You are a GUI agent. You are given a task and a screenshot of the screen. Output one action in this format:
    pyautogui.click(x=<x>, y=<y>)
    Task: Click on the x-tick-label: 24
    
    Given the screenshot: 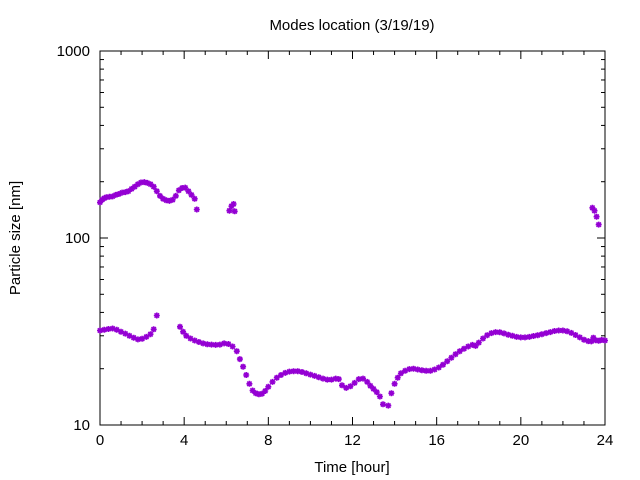 What is the action you would take?
    pyautogui.click(x=605, y=440)
    